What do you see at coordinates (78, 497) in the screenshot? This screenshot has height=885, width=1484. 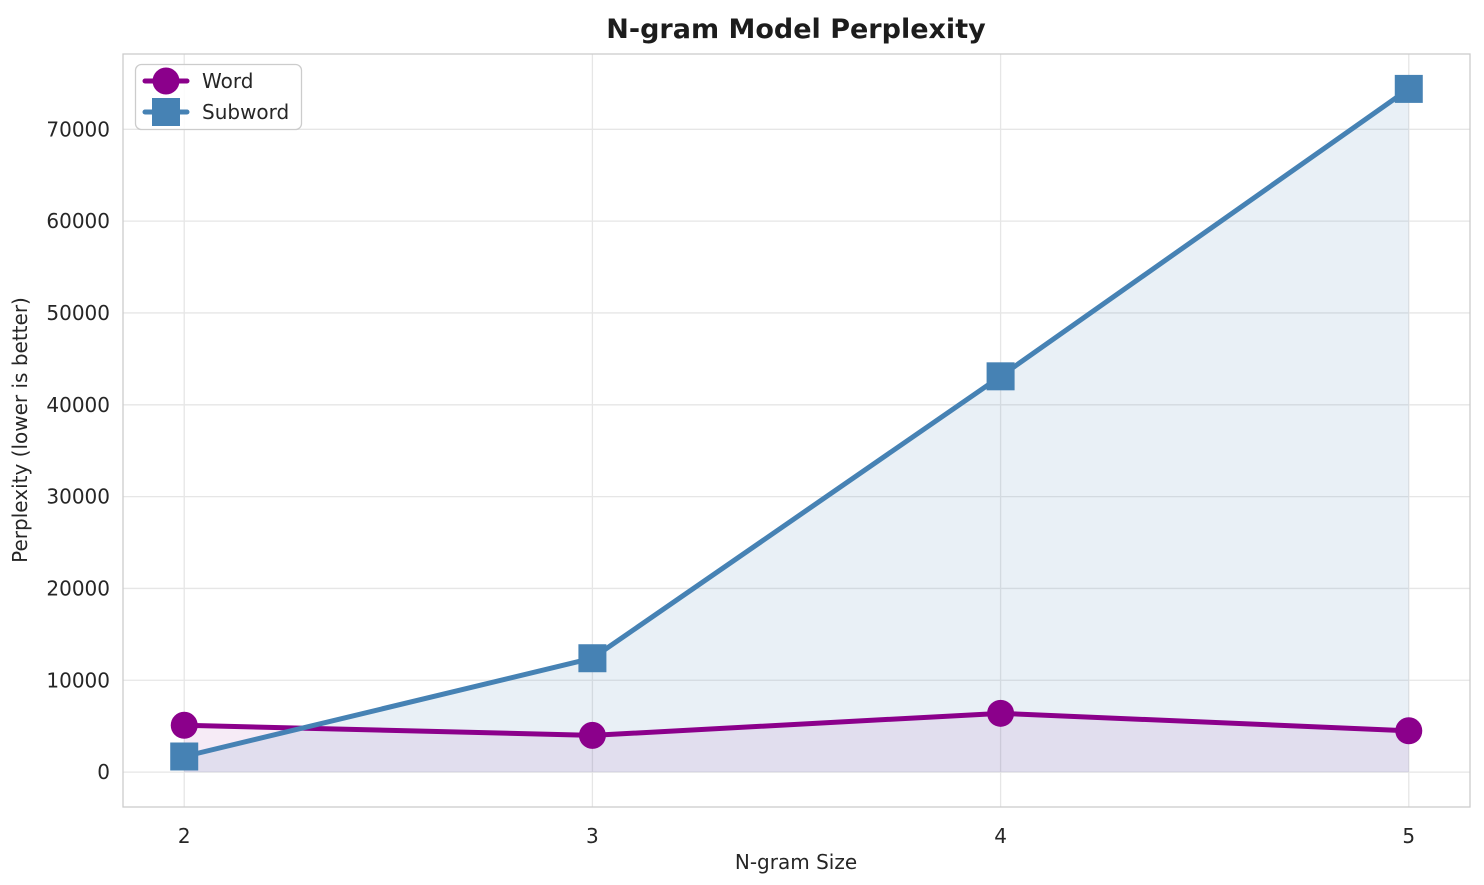 I see `y-tick-label: 30000` at bounding box center [78, 497].